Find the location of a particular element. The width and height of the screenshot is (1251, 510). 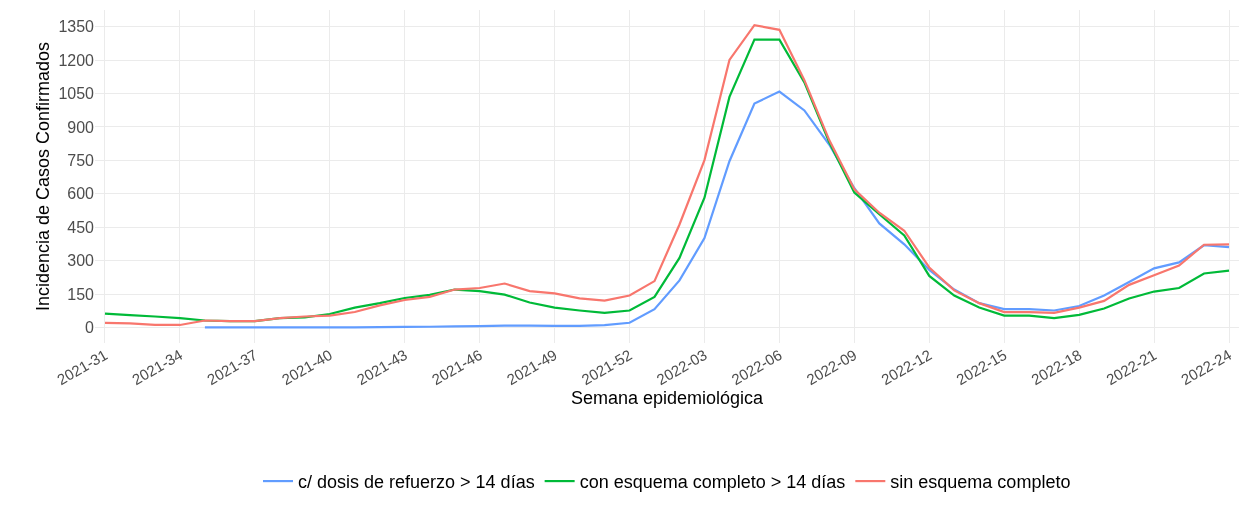

y-tick-label: 1350 is located at coordinates (76, 27).